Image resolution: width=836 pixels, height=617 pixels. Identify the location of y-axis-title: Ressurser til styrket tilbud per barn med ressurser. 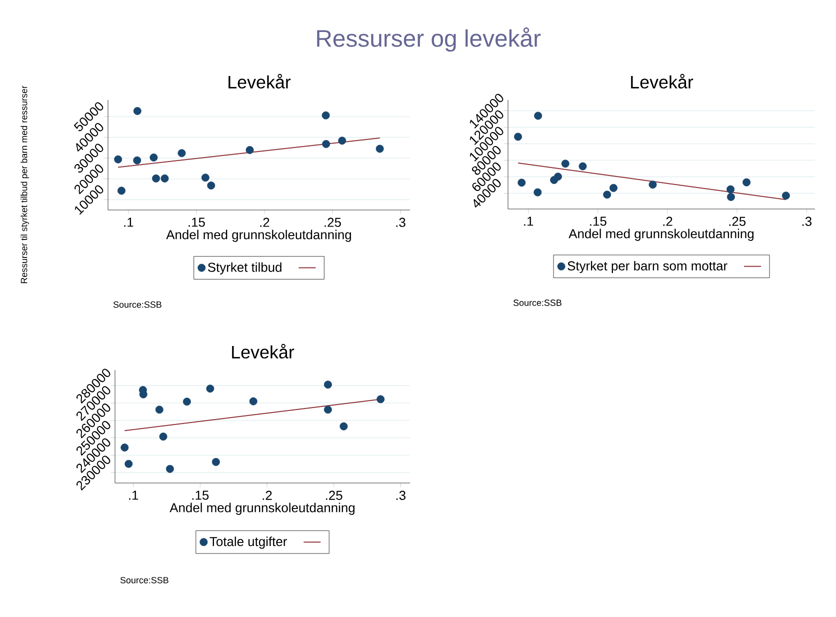
(24, 185).